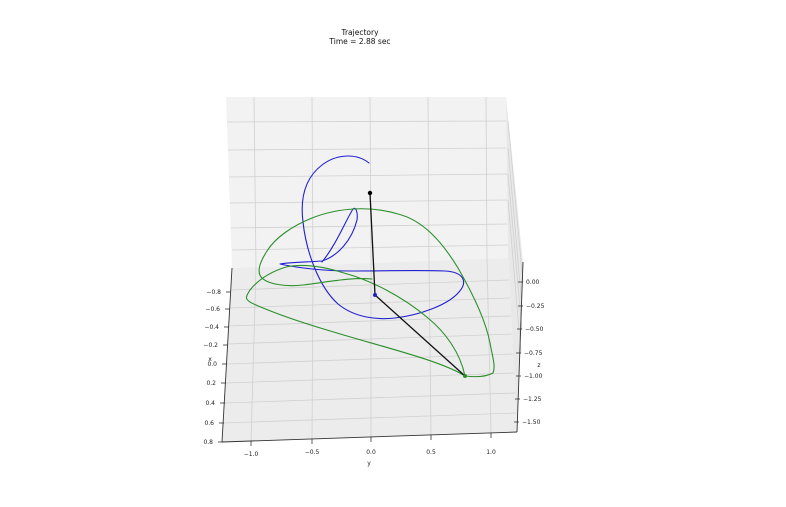  I want to click on z-tick-label: 0.00, so click(533, 282).